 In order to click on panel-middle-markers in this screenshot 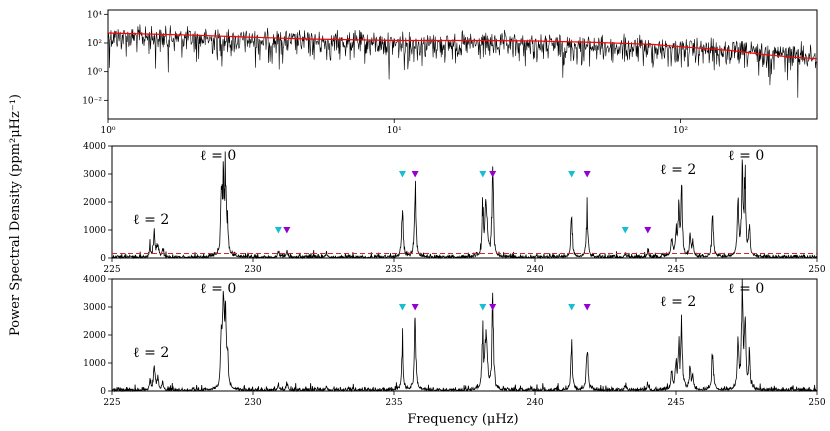, I will do `click(463, 202)`.